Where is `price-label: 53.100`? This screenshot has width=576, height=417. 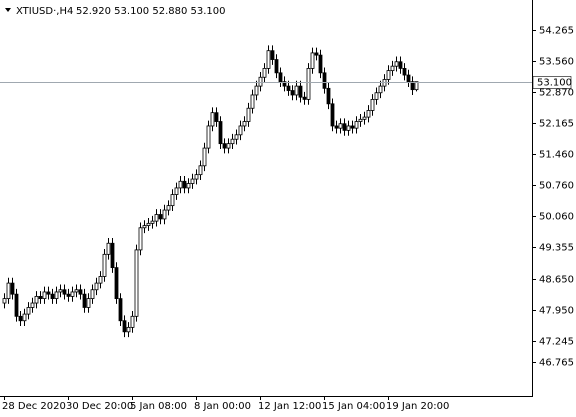
price-label: 53.100 is located at coordinates (554, 83).